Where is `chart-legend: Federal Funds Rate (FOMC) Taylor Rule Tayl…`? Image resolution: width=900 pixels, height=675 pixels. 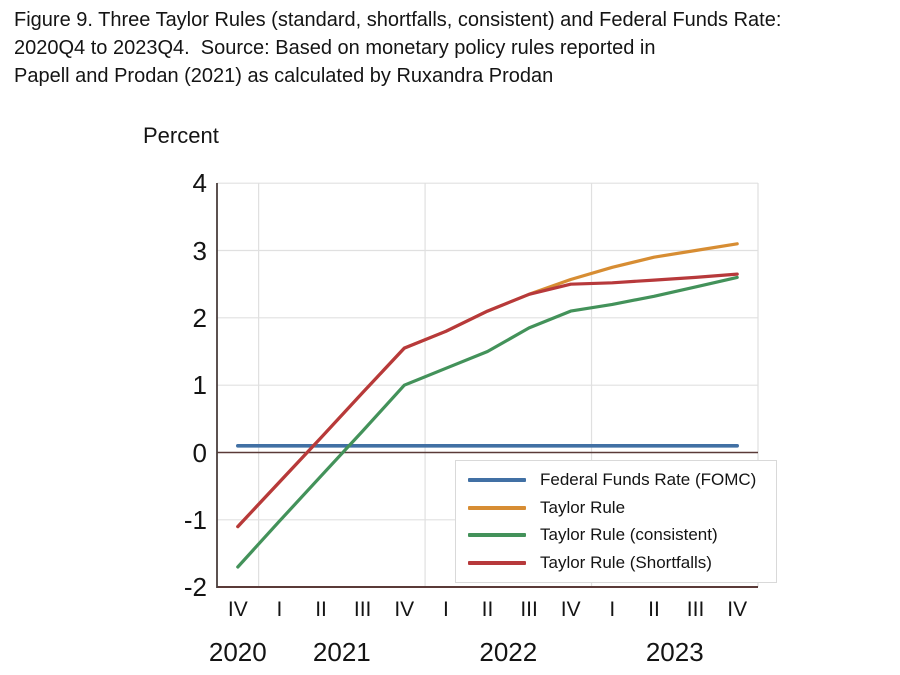
chart-legend: Federal Funds Rate (FOMC) Taylor Rule Tayl… is located at coordinates (616, 521).